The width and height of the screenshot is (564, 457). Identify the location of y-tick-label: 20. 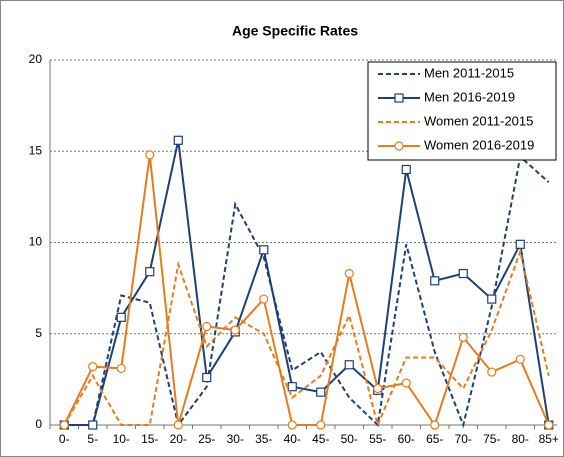
(36, 59).